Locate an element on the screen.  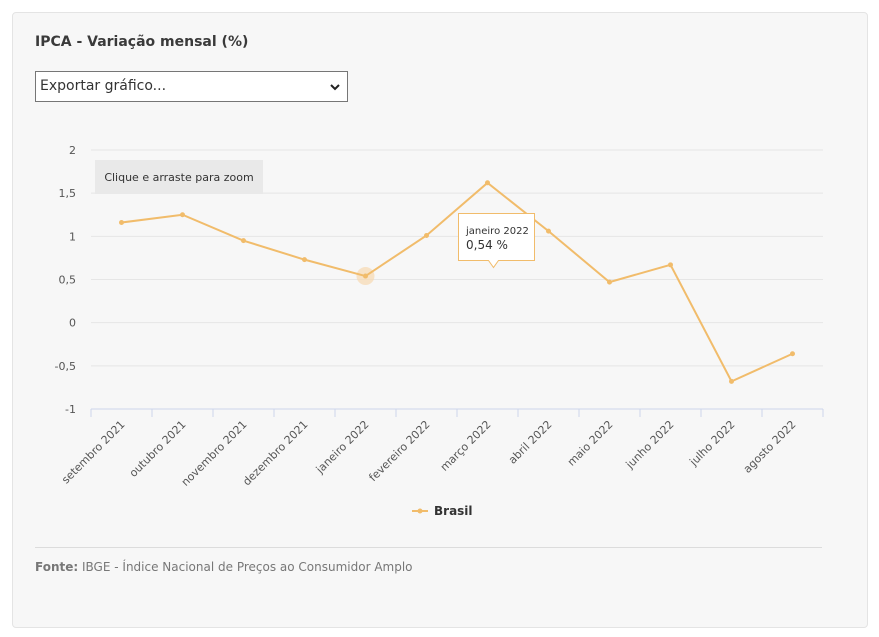
x-tick-label: janeiro 2022 is located at coordinates (342, 447).